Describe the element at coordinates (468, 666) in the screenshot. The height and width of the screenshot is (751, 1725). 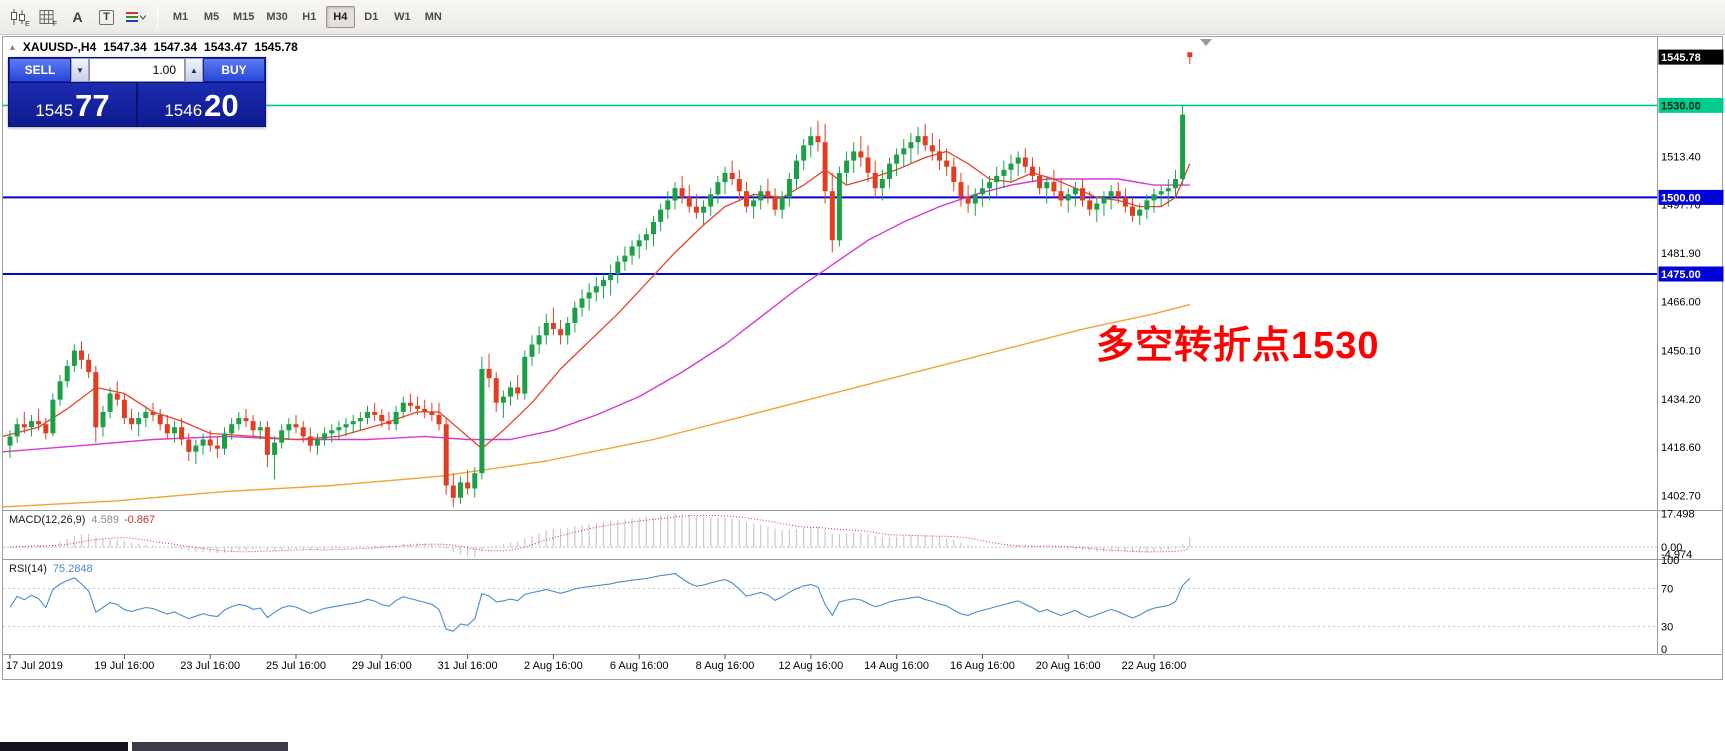
I see `svg-text: 31 Jul 16:00` at that location.